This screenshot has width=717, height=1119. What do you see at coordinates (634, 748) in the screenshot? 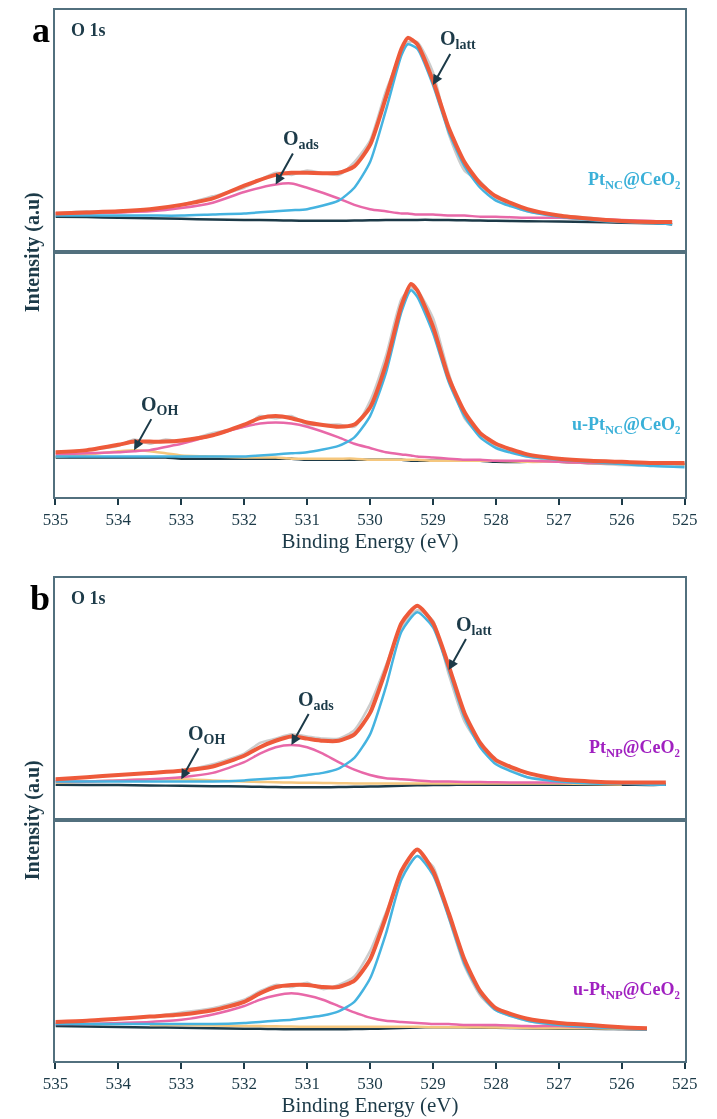
I see `annotation: Pt$_{NP}$@CeO₂` at bounding box center [634, 748].